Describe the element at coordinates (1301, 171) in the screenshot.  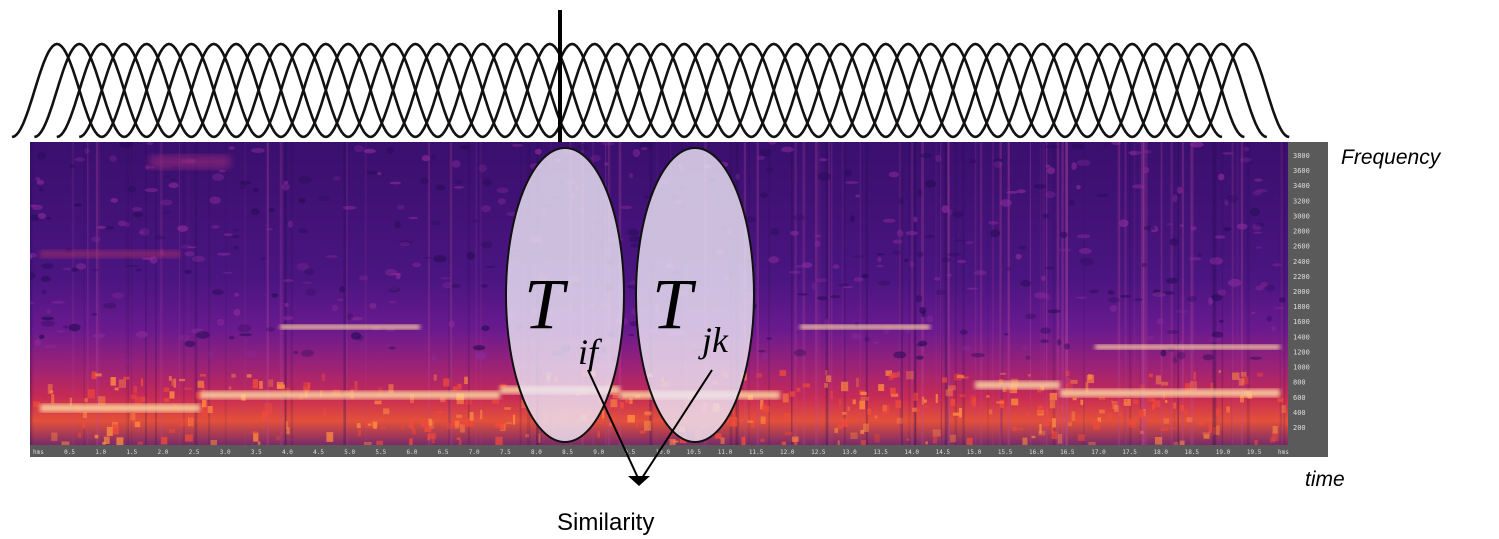
I see `y-tick-label: 3600` at that location.